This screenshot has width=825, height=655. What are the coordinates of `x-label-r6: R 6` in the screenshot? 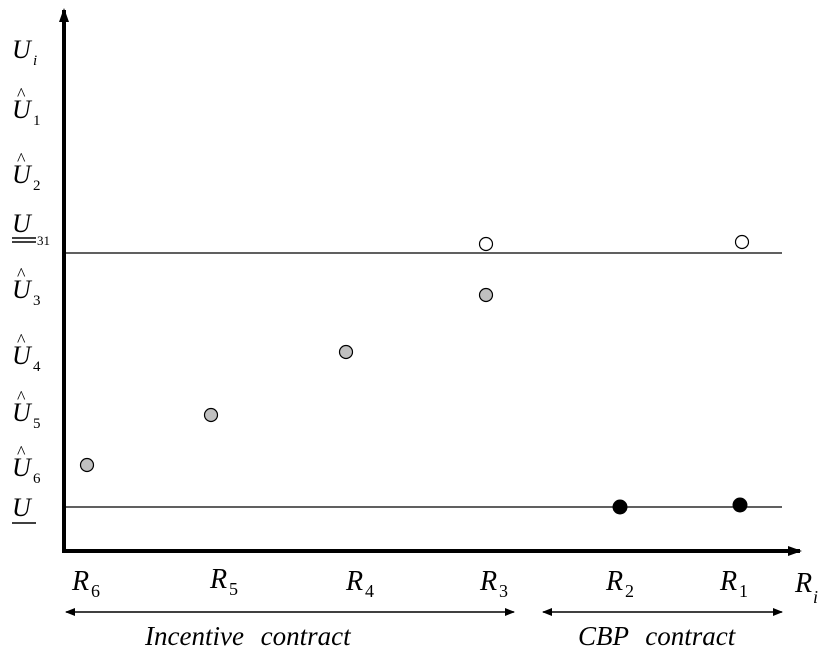 It's located at (85, 583).